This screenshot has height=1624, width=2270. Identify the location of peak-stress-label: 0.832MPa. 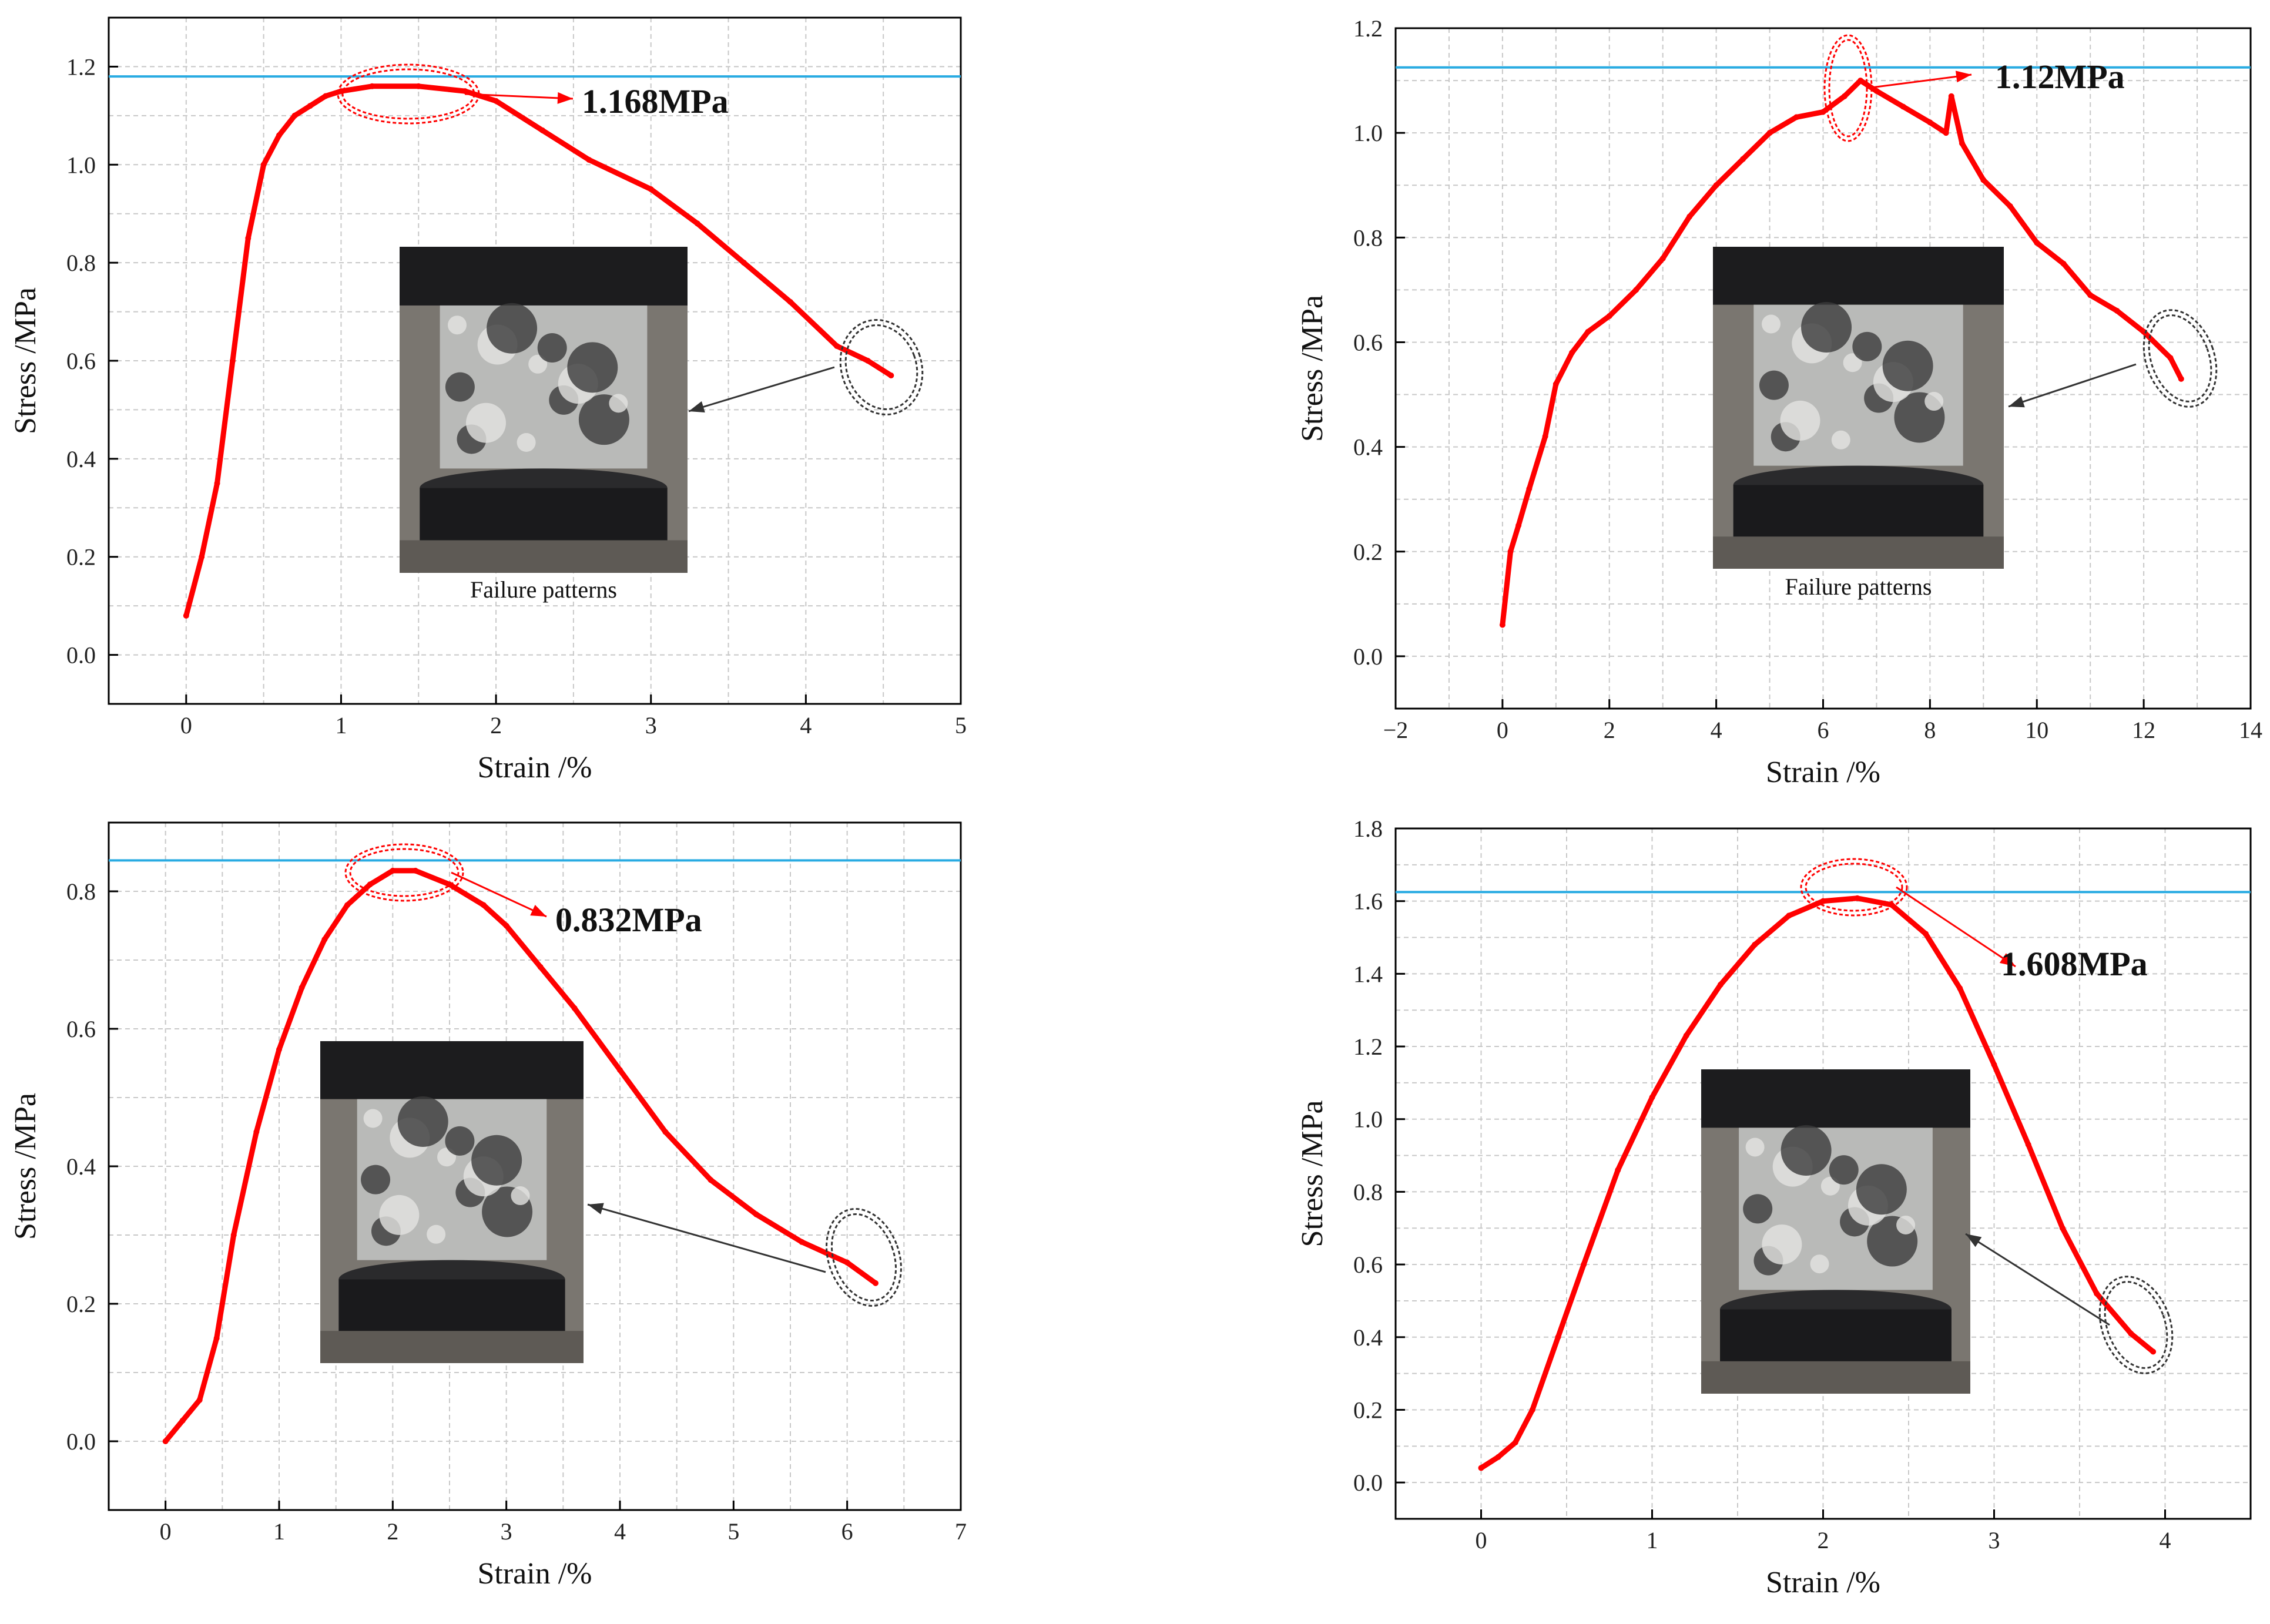
(628, 920).